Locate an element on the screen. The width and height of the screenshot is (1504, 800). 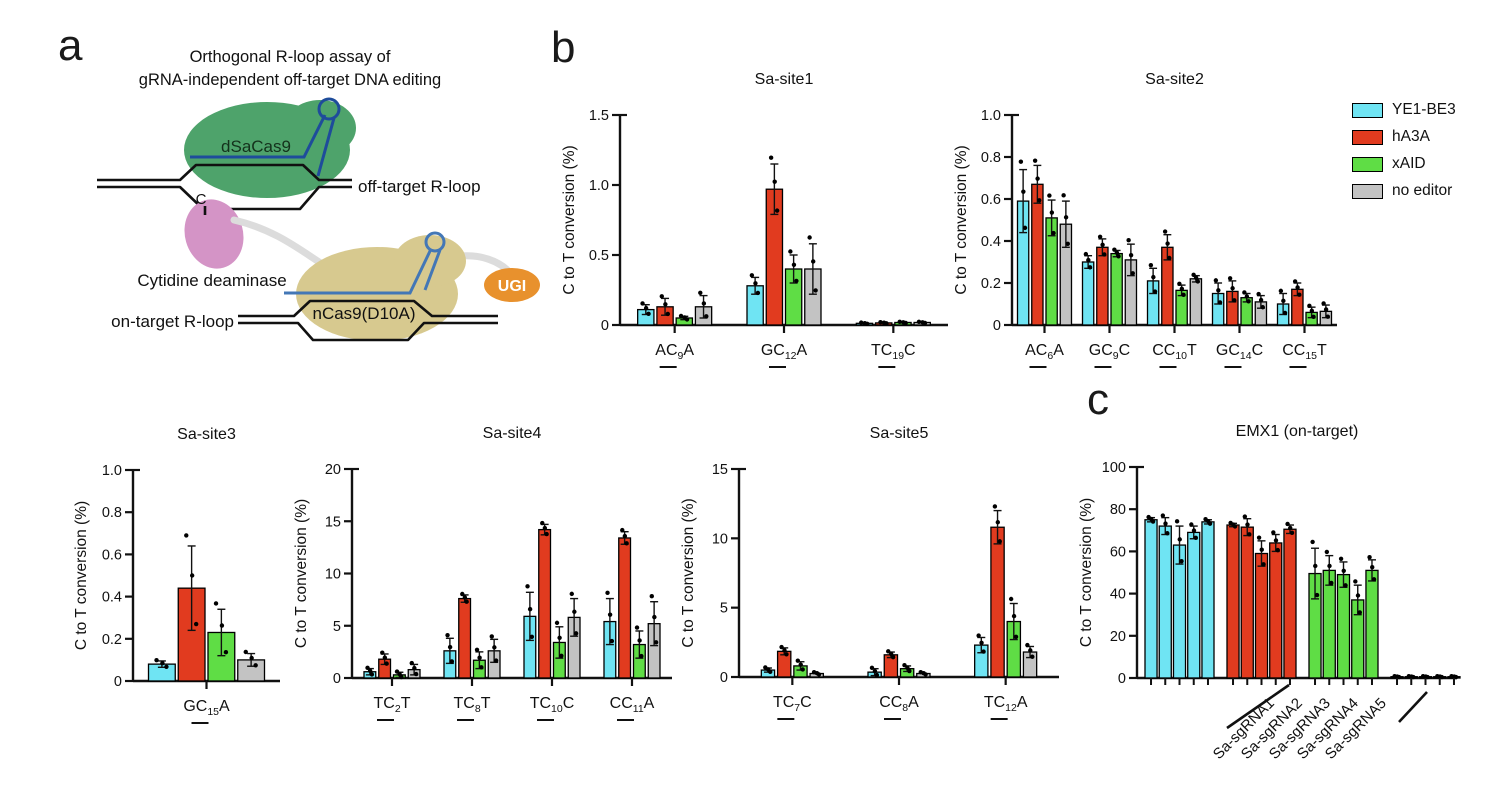
ugi-blob is located at coordinates (512, 285).